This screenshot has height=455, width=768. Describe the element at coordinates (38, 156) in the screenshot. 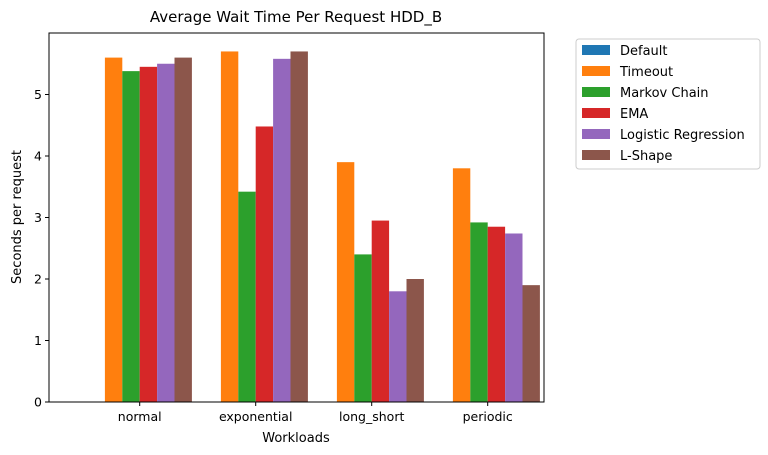

I see `y-tick-label: 4` at that location.